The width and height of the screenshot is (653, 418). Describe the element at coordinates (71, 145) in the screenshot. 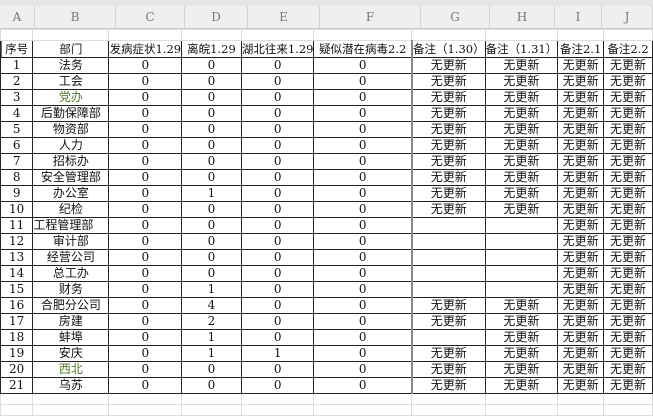

I see `department-cell: 人力` at that location.